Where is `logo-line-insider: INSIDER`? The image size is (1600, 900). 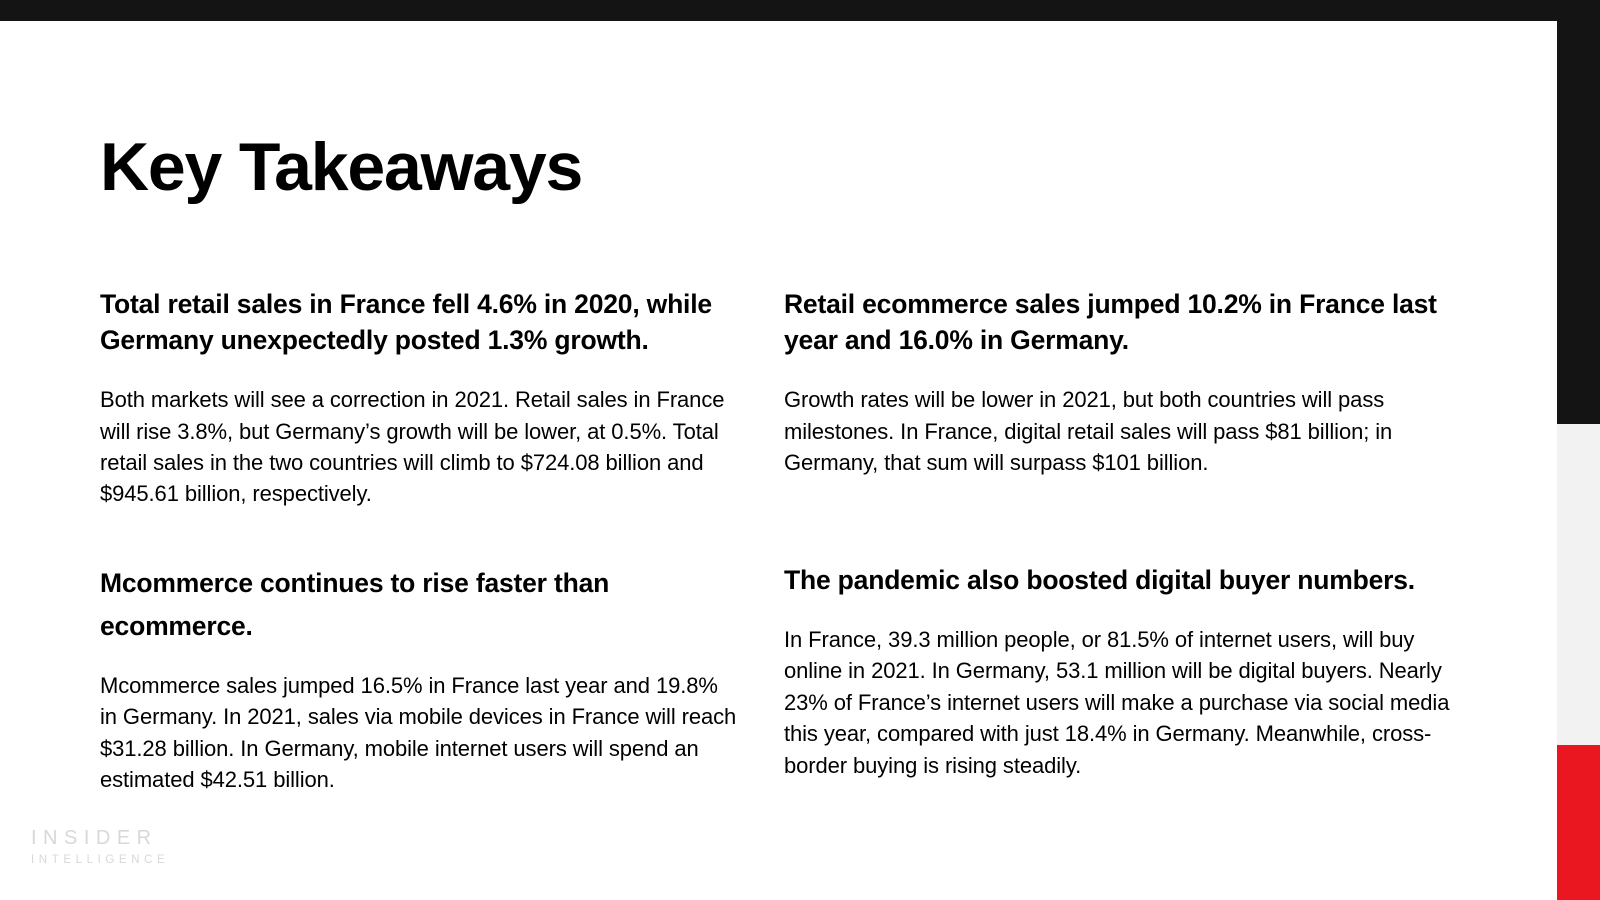 logo-line-insider: INSIDER is located at coordinates (94, 838).